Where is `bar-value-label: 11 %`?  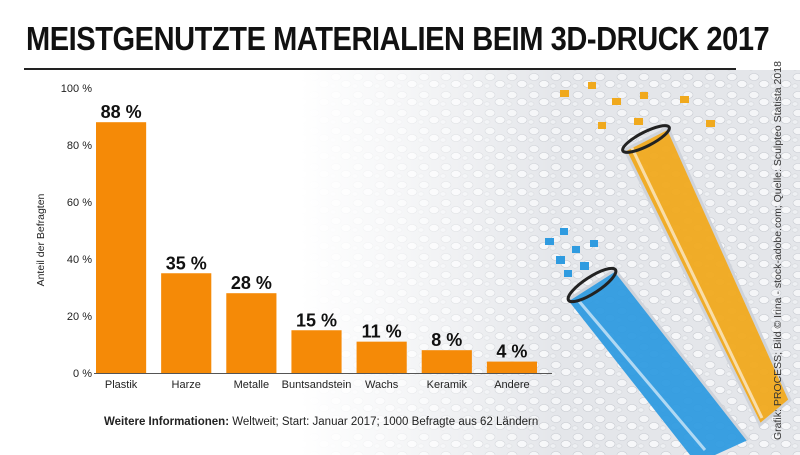
bar-value-label: 11 % is located at coordinates (382, 332).